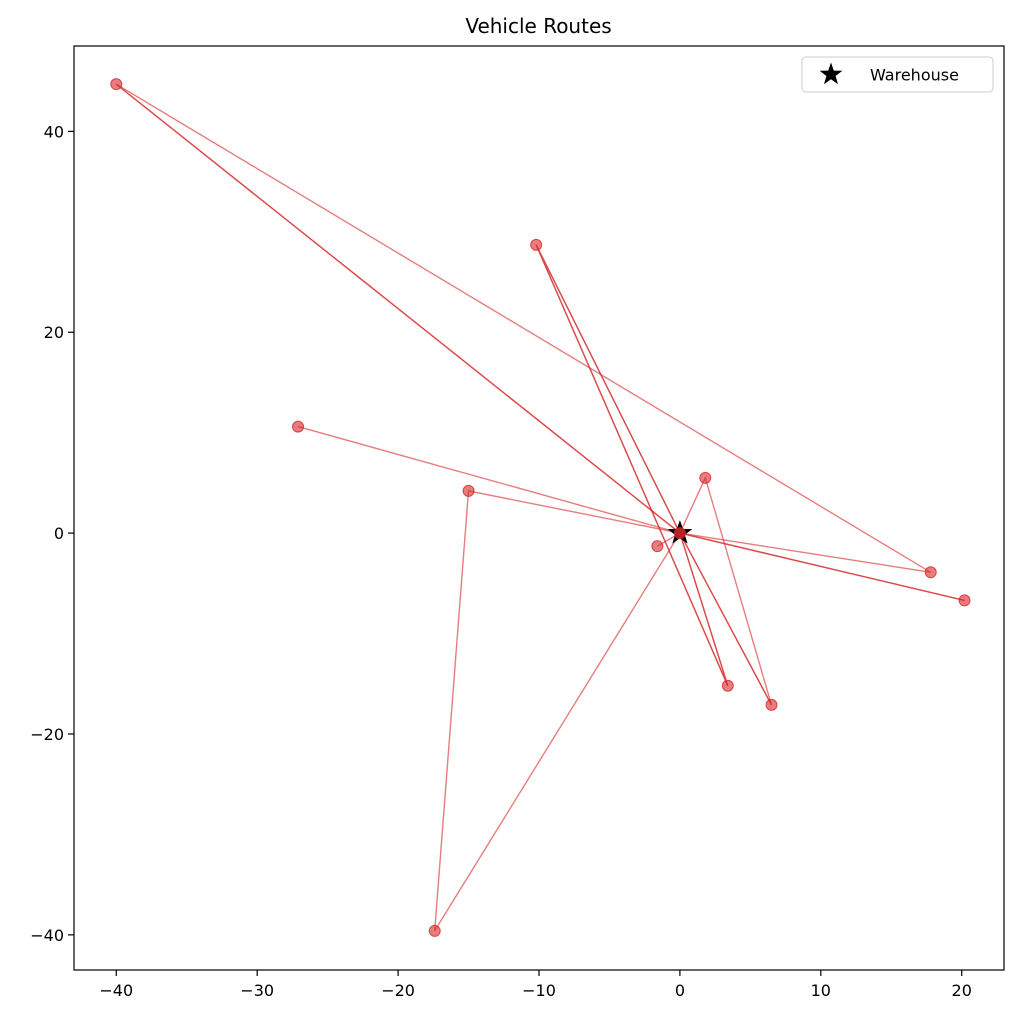 This screenshot has width=1018, height=1025. What do you see at coordinates (962, 990) in the screenshot?
I see `x-tick-label-20: 20` at bounding box center [962, 990].